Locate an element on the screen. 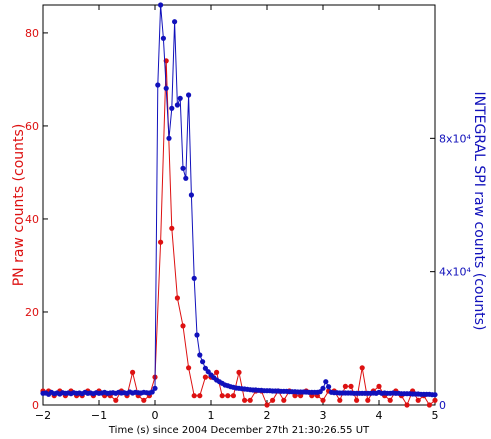 The width and height of the screenshot is (491, 439). left-tick-label: 20 is located at coordinates (32, 312).